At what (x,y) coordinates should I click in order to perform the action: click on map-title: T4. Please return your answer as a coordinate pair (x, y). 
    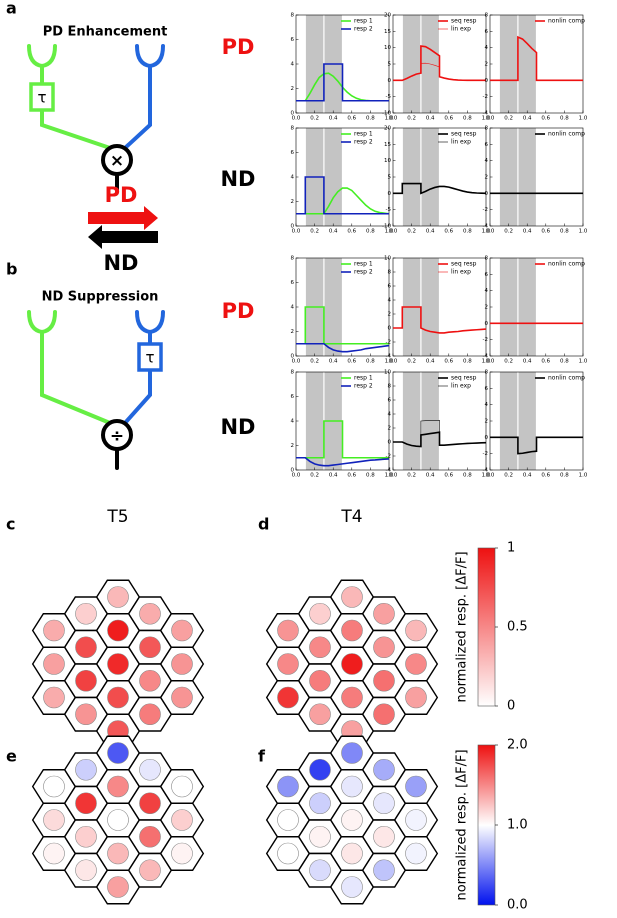
    Looking at the image, I should click on (351, 517).